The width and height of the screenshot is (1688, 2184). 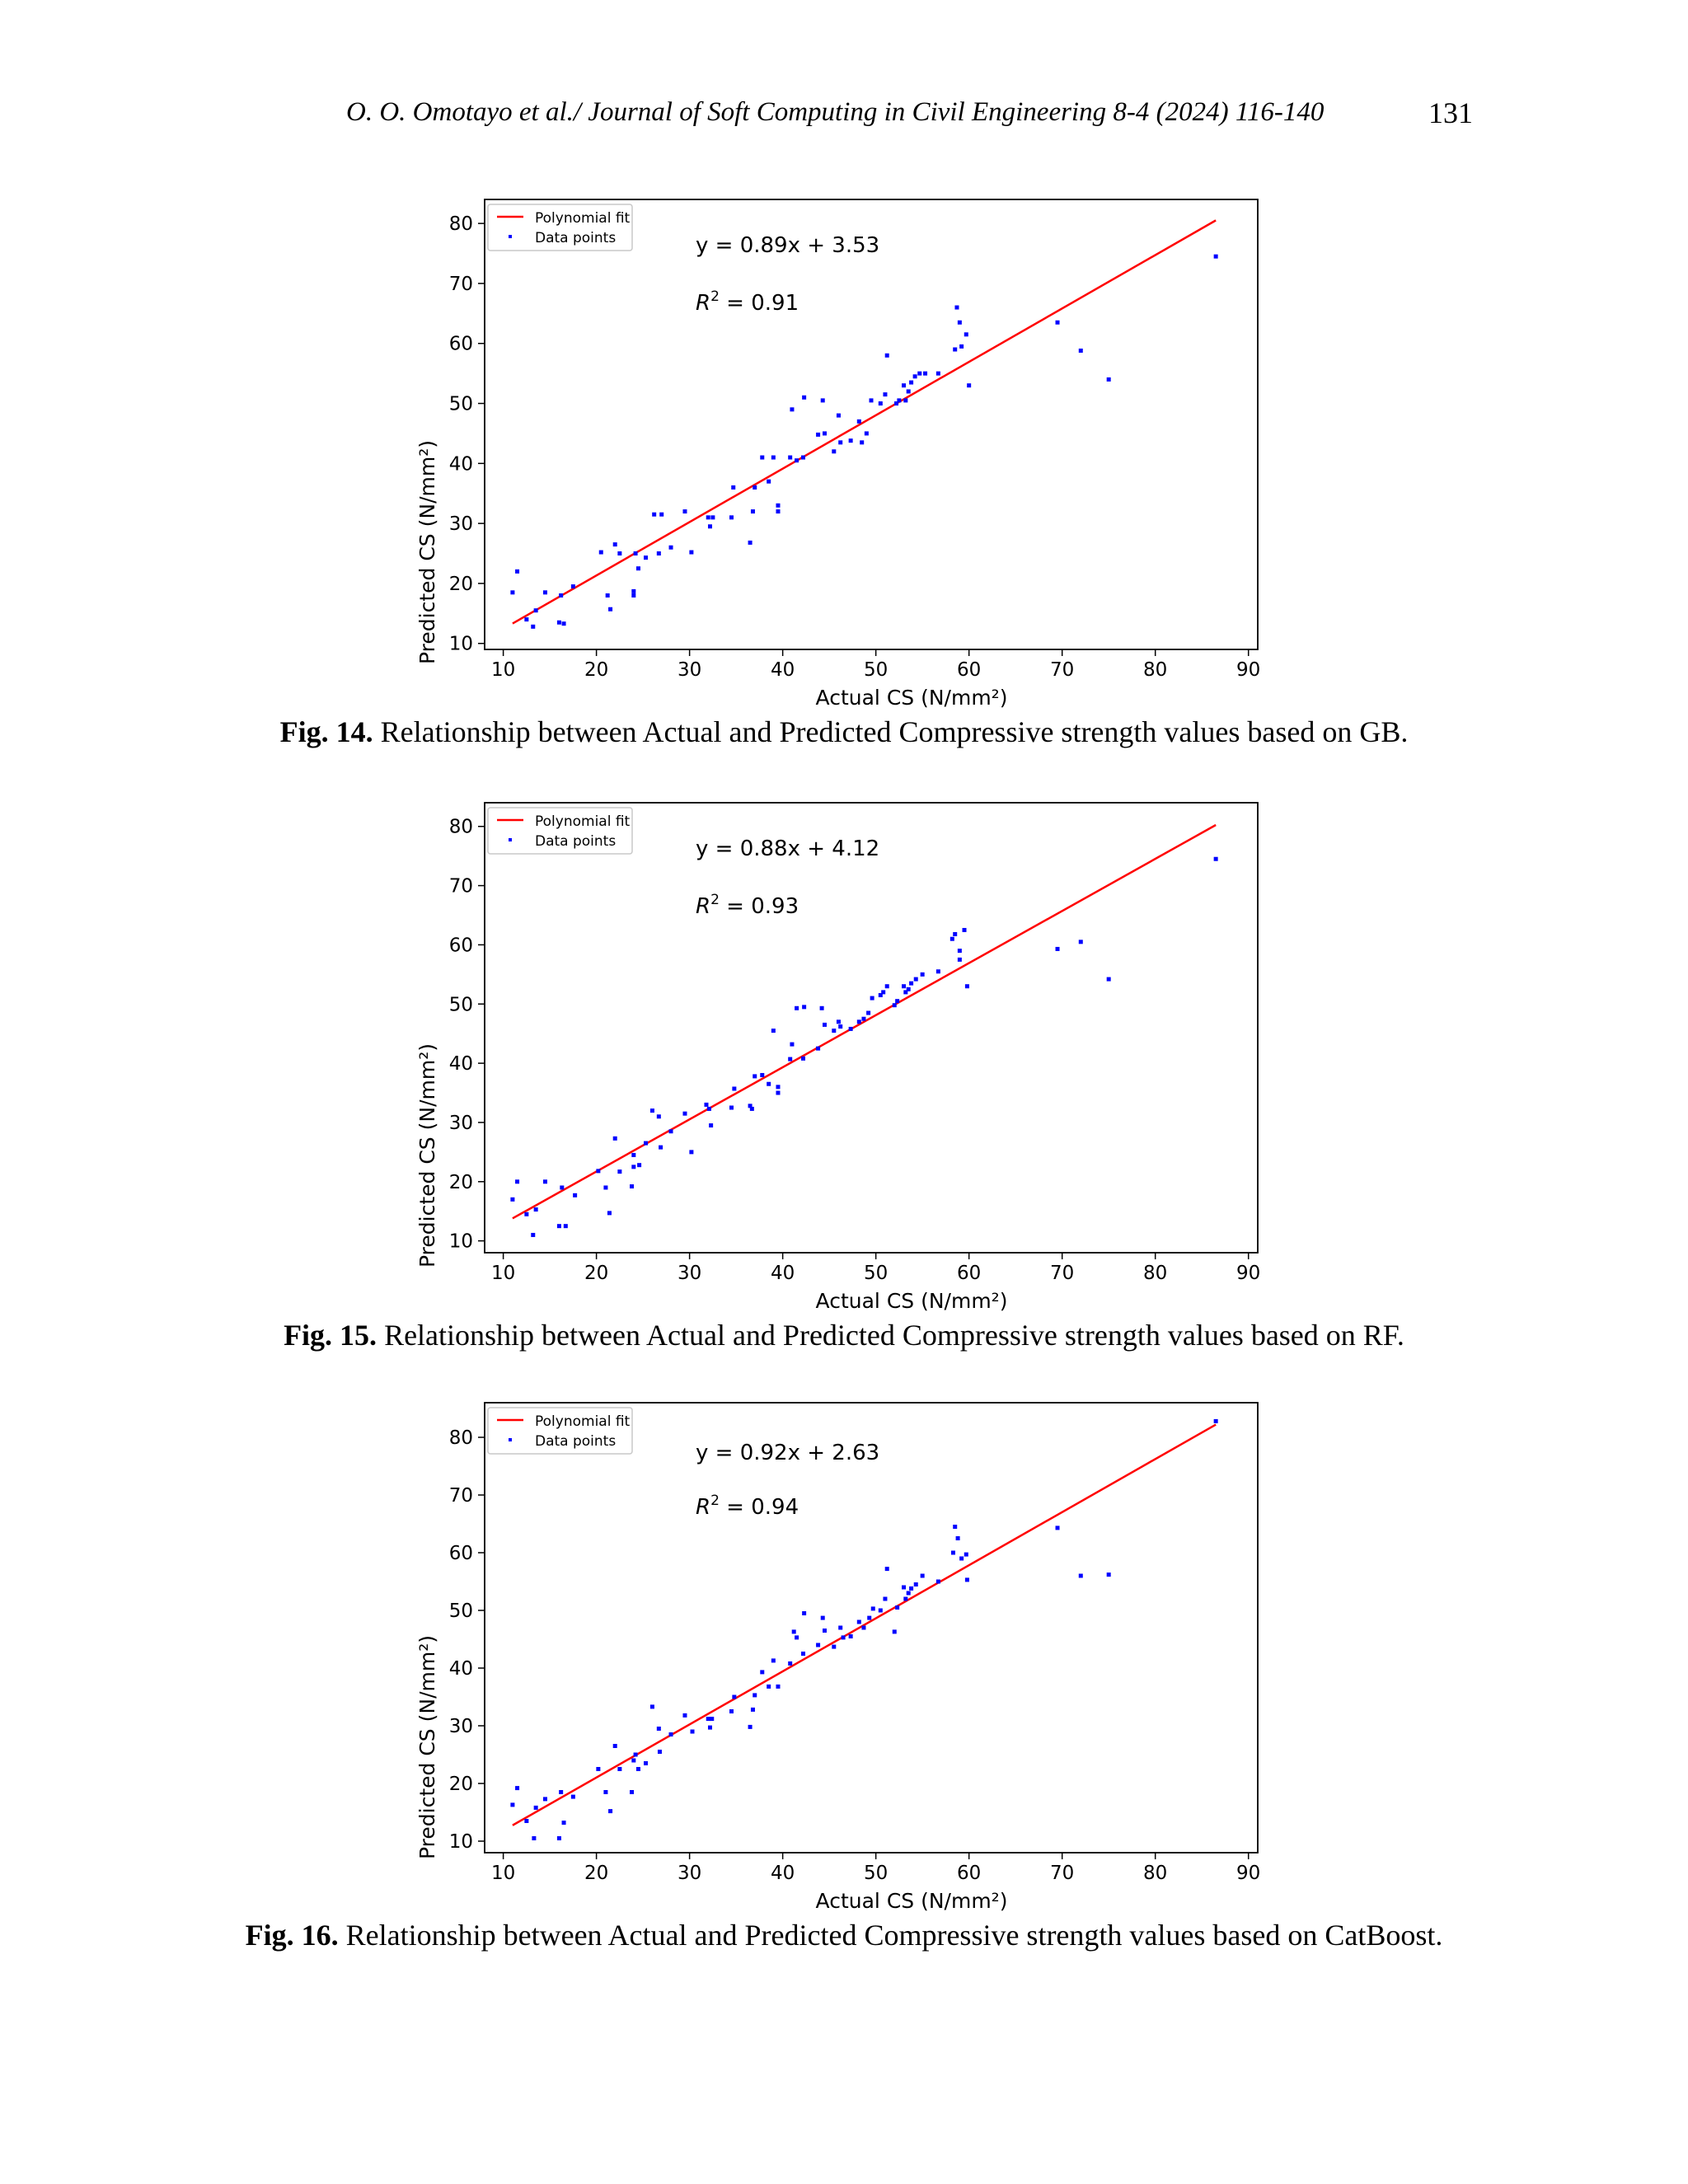 What do you see at coordinates (292, 1935) in the screenshot?
I see `caption-label: Fig. 16.` at bounding box center [292, 1935].